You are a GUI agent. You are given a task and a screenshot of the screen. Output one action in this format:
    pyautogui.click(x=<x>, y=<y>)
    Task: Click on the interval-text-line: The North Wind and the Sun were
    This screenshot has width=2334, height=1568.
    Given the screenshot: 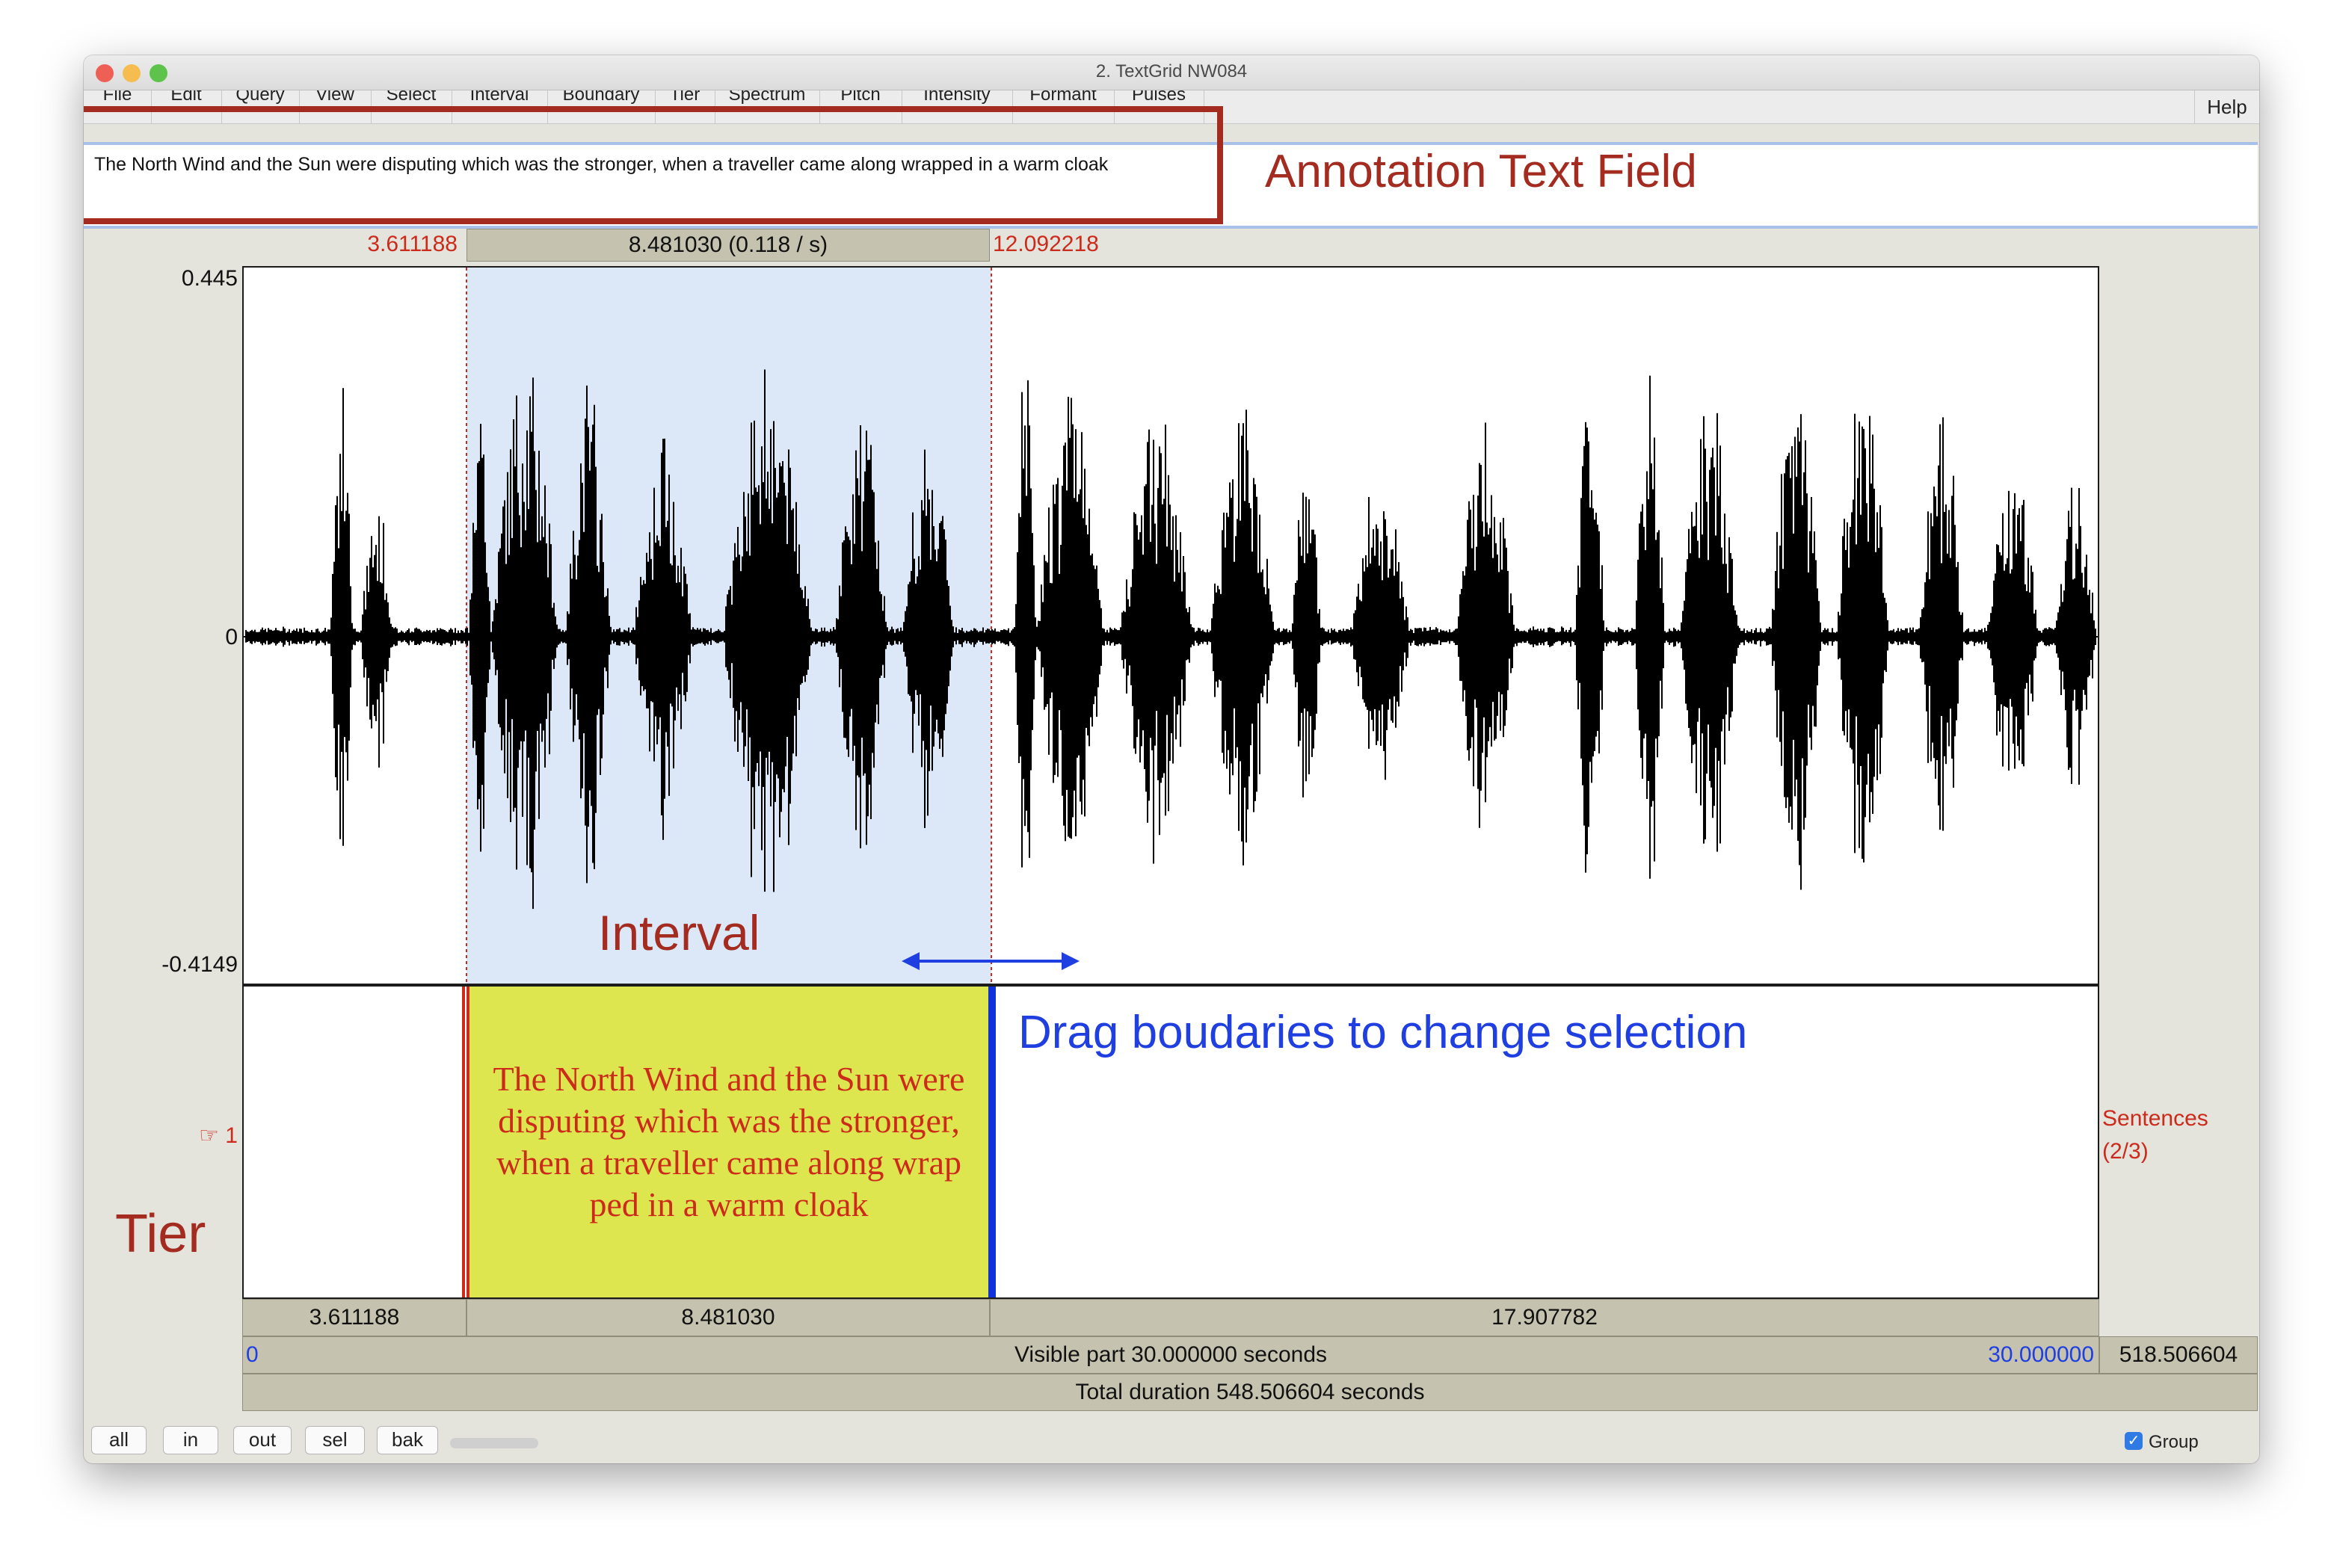 What is the action you would take?
    pyautogui.click(x=729, y=1079)
    